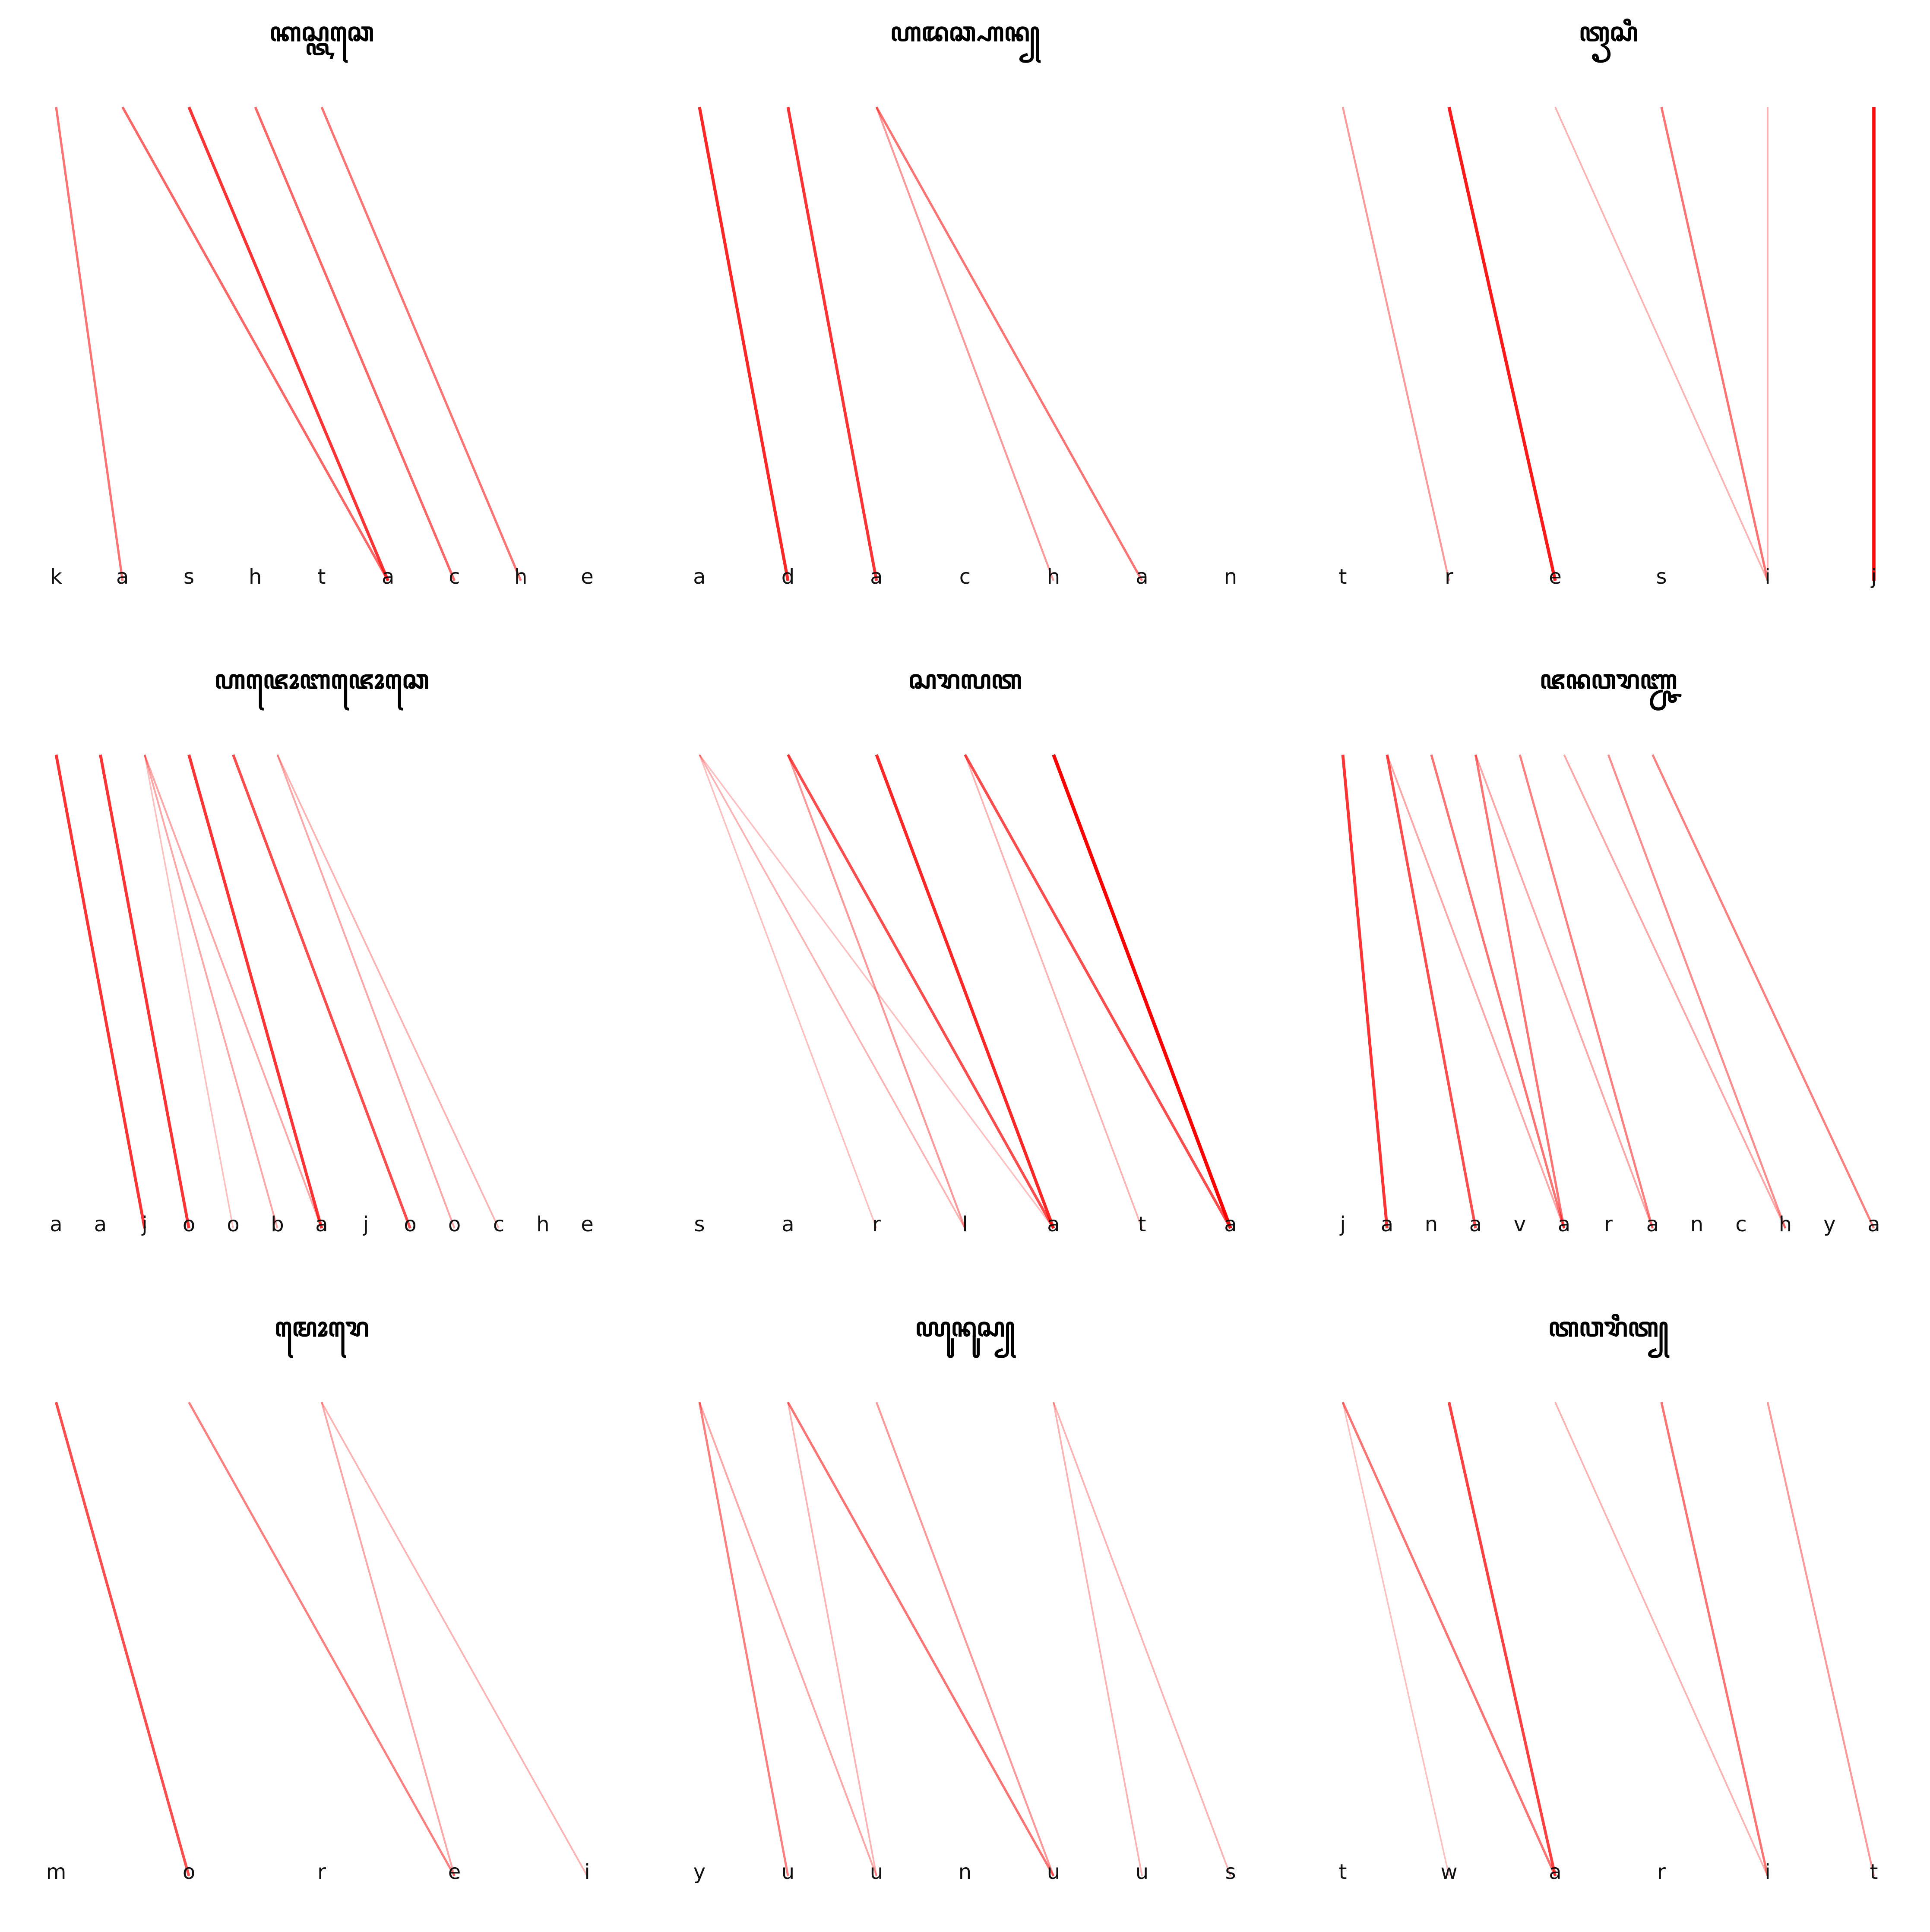  Describe the element at coordinates (1142, 1224) in the screenshot. I see `target-char-label: t` at that location.